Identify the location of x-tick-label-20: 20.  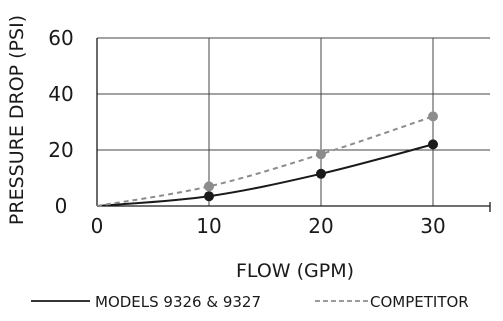
(320, 226).